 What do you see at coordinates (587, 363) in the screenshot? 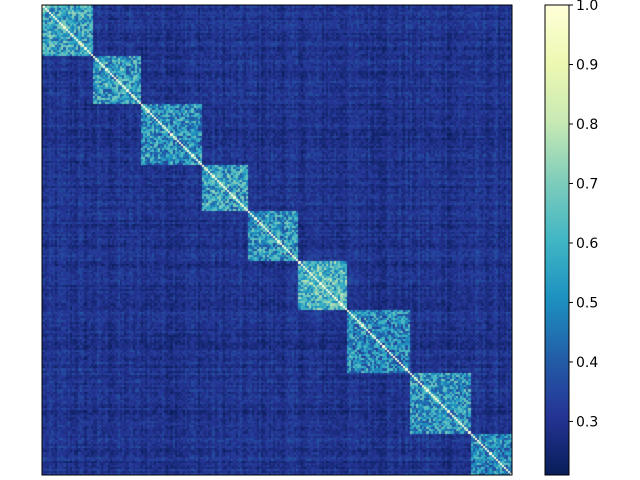
I see `colorbar-tick-label: 0.4` at bounding box center [587, 363].